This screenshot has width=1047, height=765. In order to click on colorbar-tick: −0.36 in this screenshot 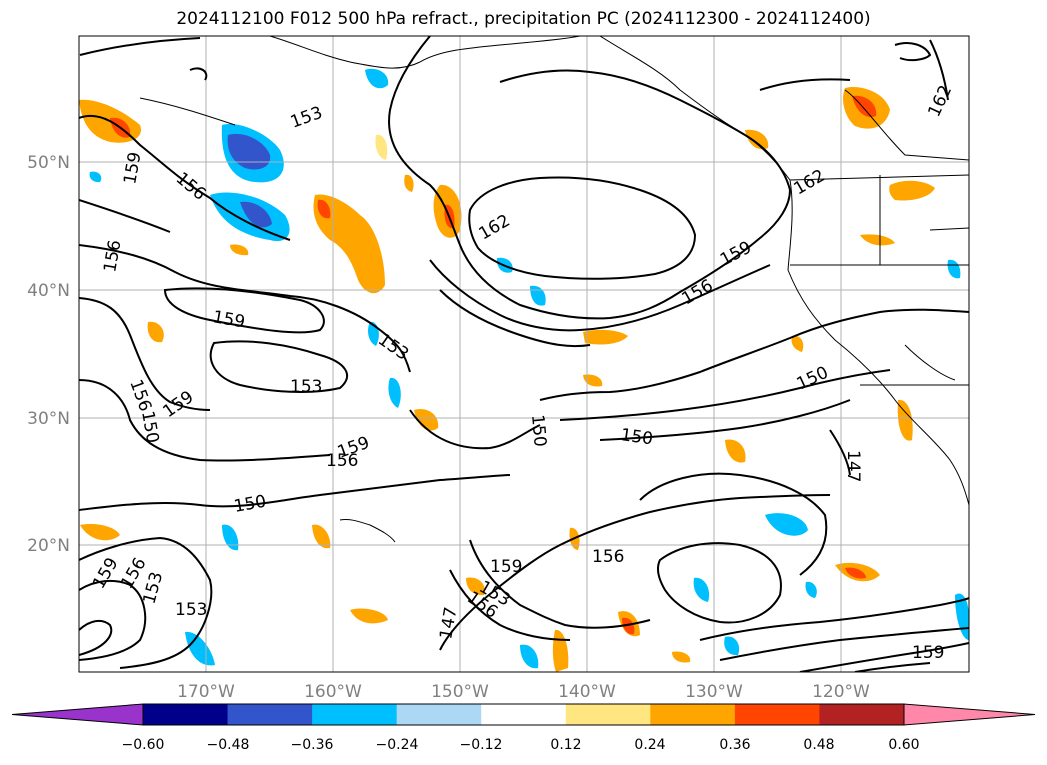, I will do `click(312, 745)`.